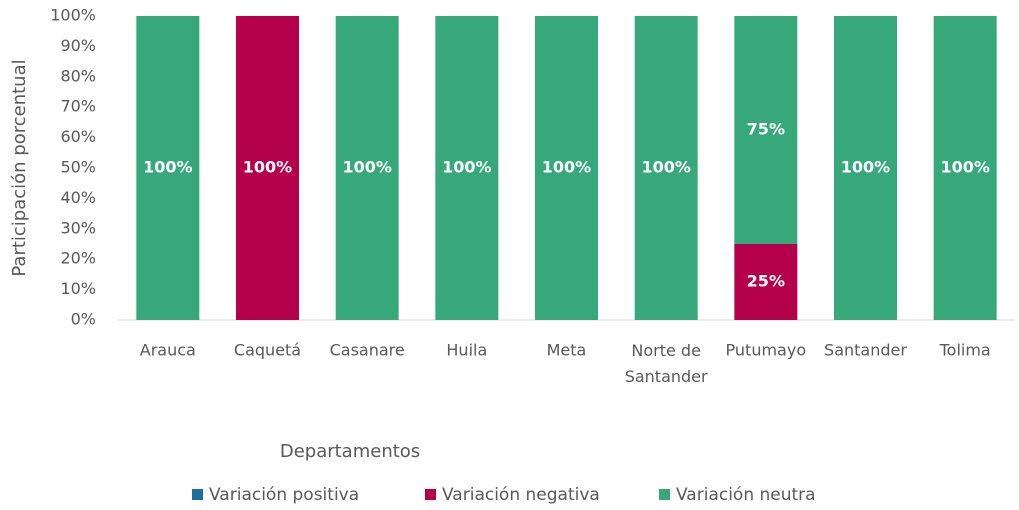 This screenshot has height=510, width=1019. What do you see at coordinates (78, 197) in the screenshot?
I see `y-tick-label: 40%` at bounding box center [78, 197].